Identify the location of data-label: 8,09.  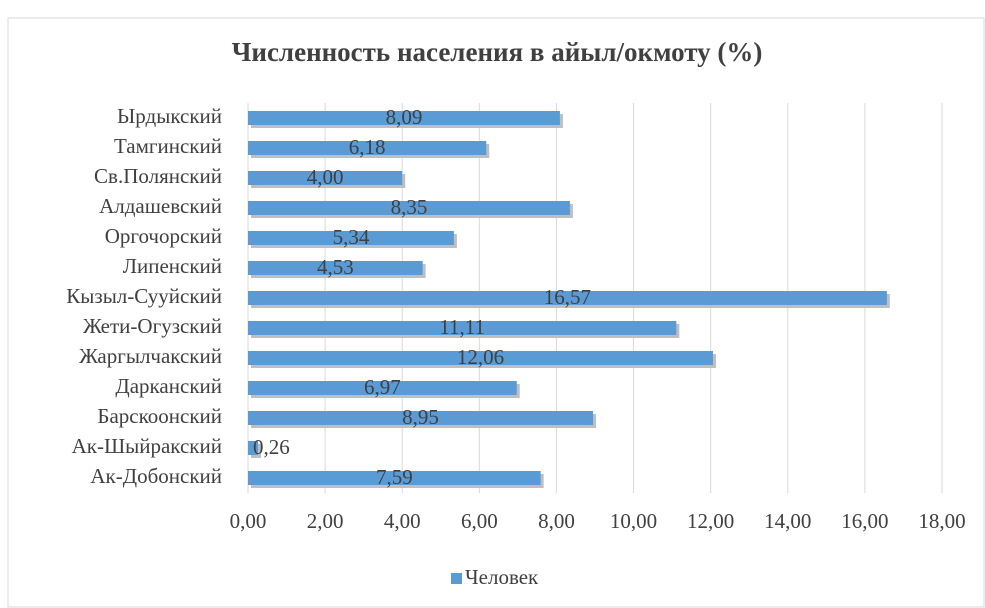
(404, 117).